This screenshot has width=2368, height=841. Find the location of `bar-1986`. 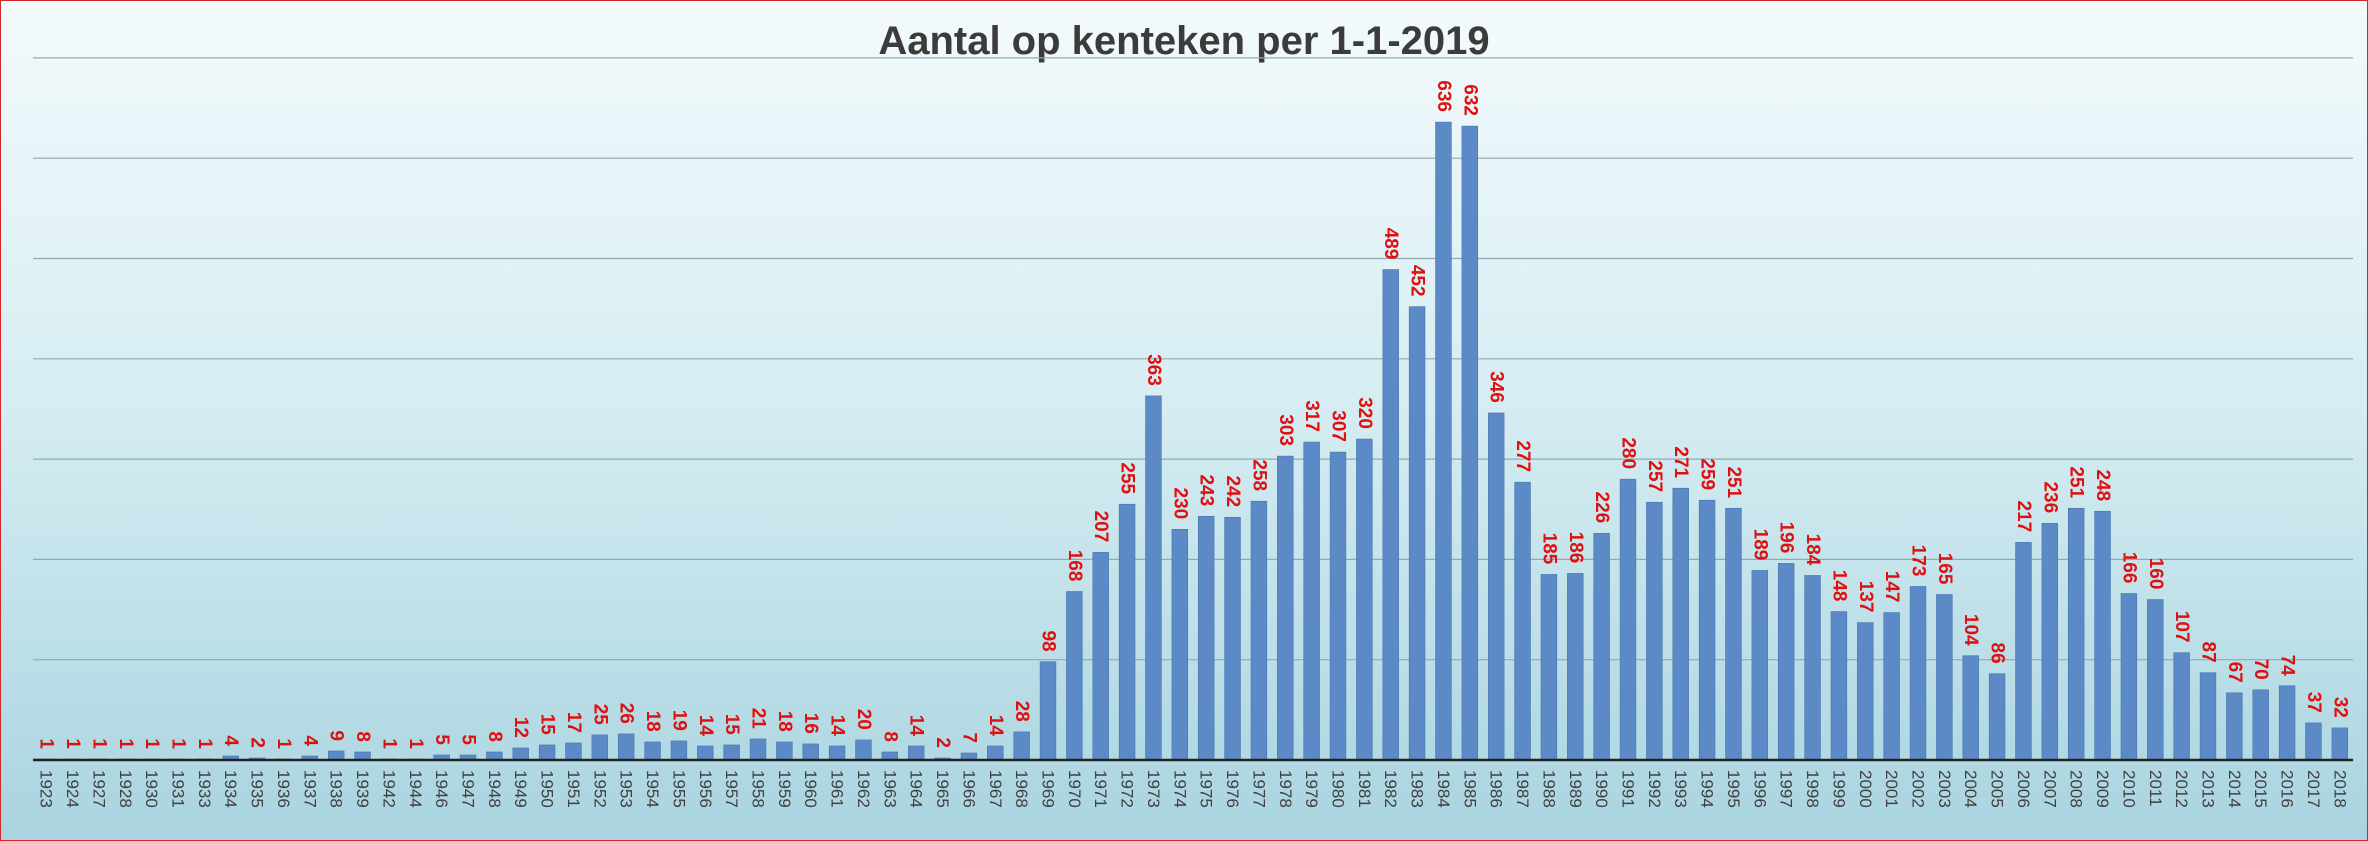

bar-1986 is located at coordinates (1496, 586).